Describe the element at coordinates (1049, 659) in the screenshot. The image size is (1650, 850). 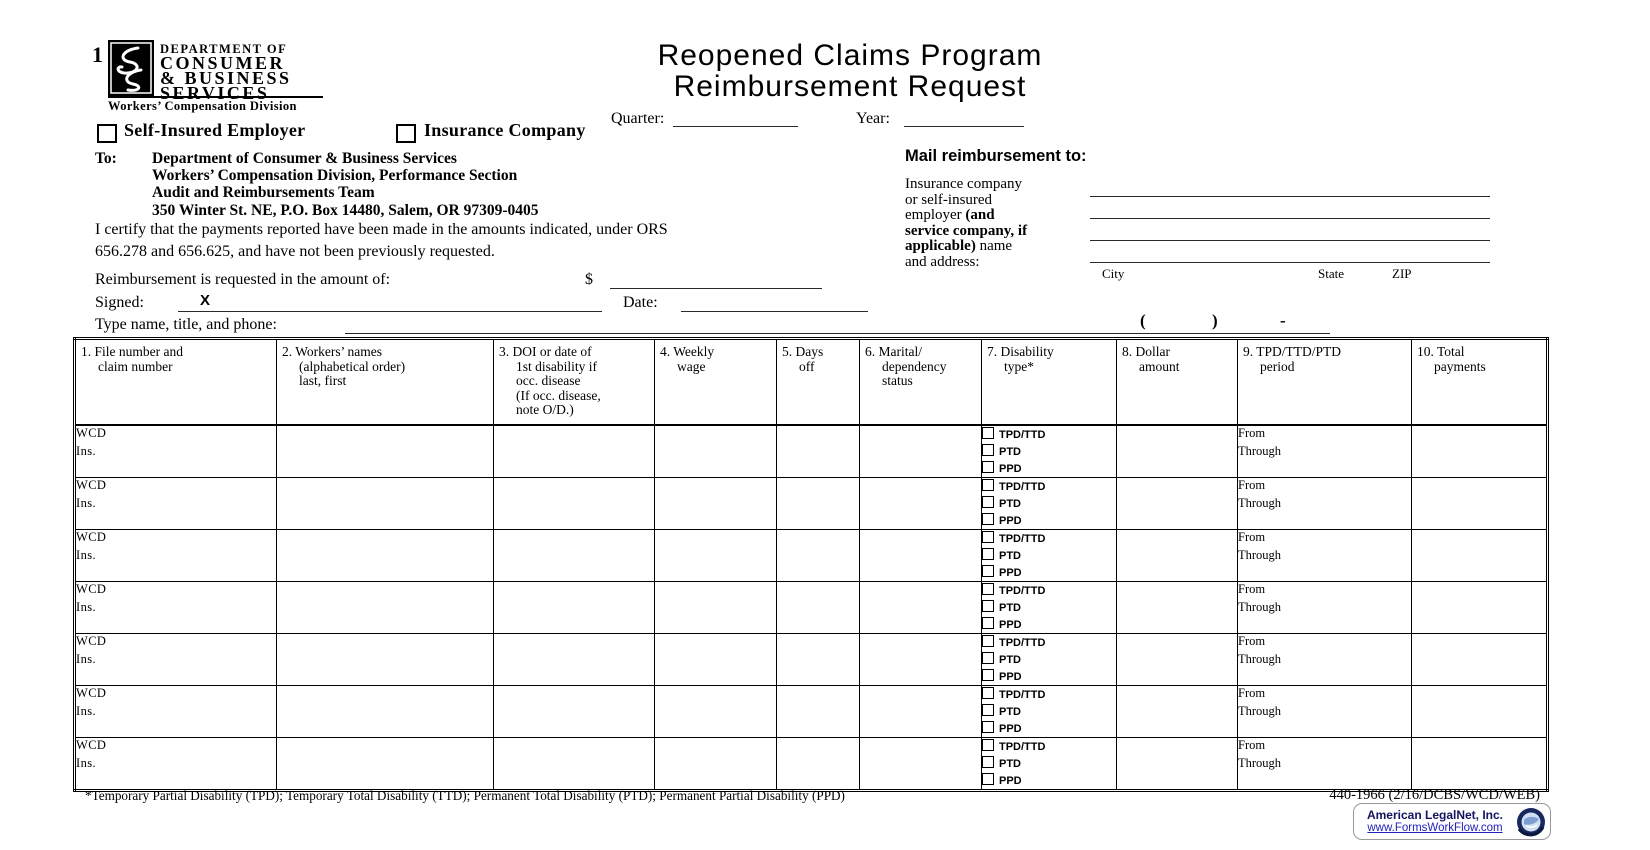
I see `cell-disability-type: TPD/TTD PTD PPD` at that location.